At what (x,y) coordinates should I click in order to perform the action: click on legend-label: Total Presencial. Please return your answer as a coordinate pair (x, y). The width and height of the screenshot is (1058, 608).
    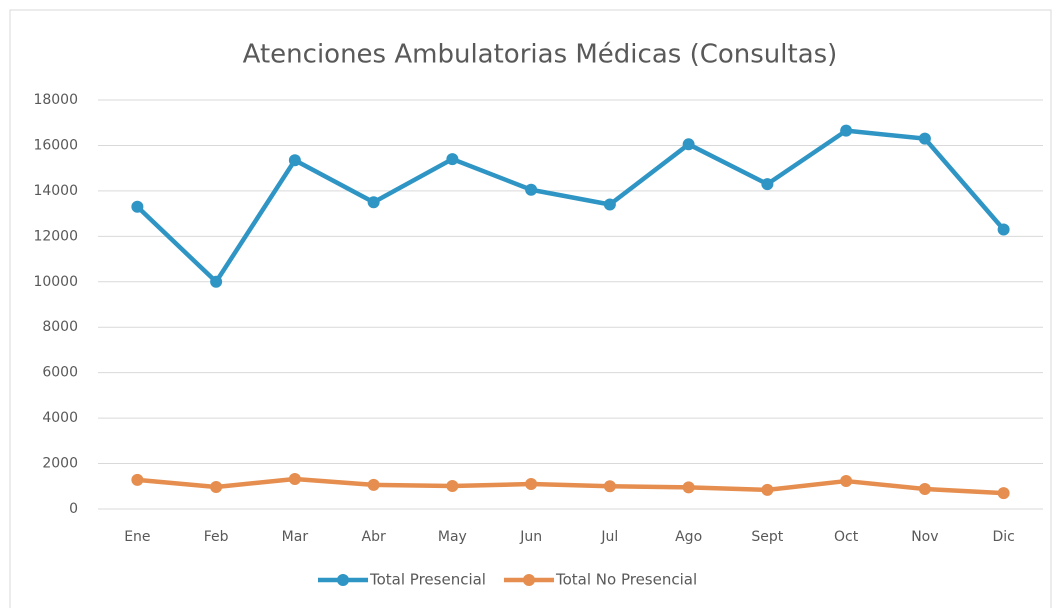
    Looking at the image, I should click on (427, 580).